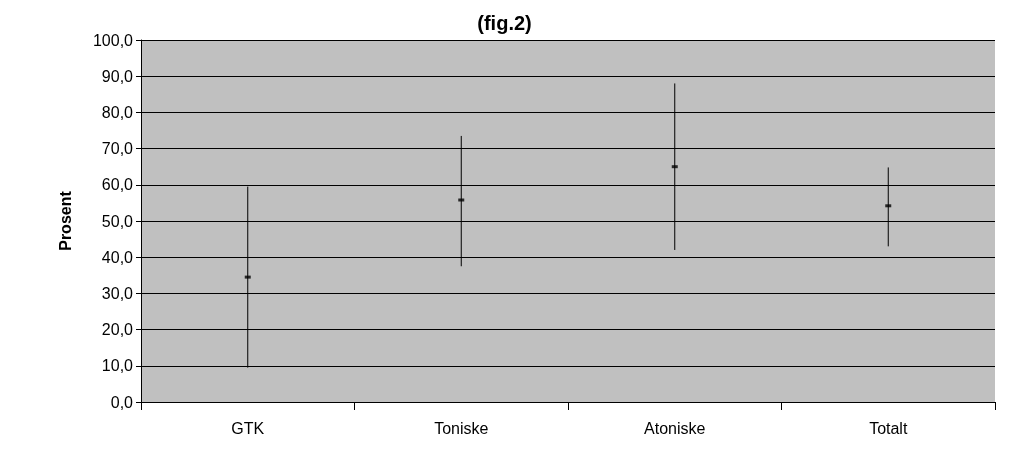 This screenshot has width=1009, height=456. I want to click on y-tick-label: 100,0, so click(113, 40).